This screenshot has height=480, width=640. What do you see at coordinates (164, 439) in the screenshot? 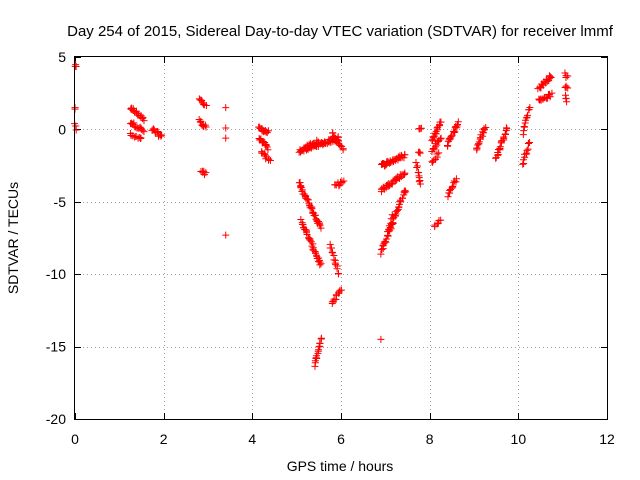
I see `x-tick-label: 2` at bounding box center [164, 439].